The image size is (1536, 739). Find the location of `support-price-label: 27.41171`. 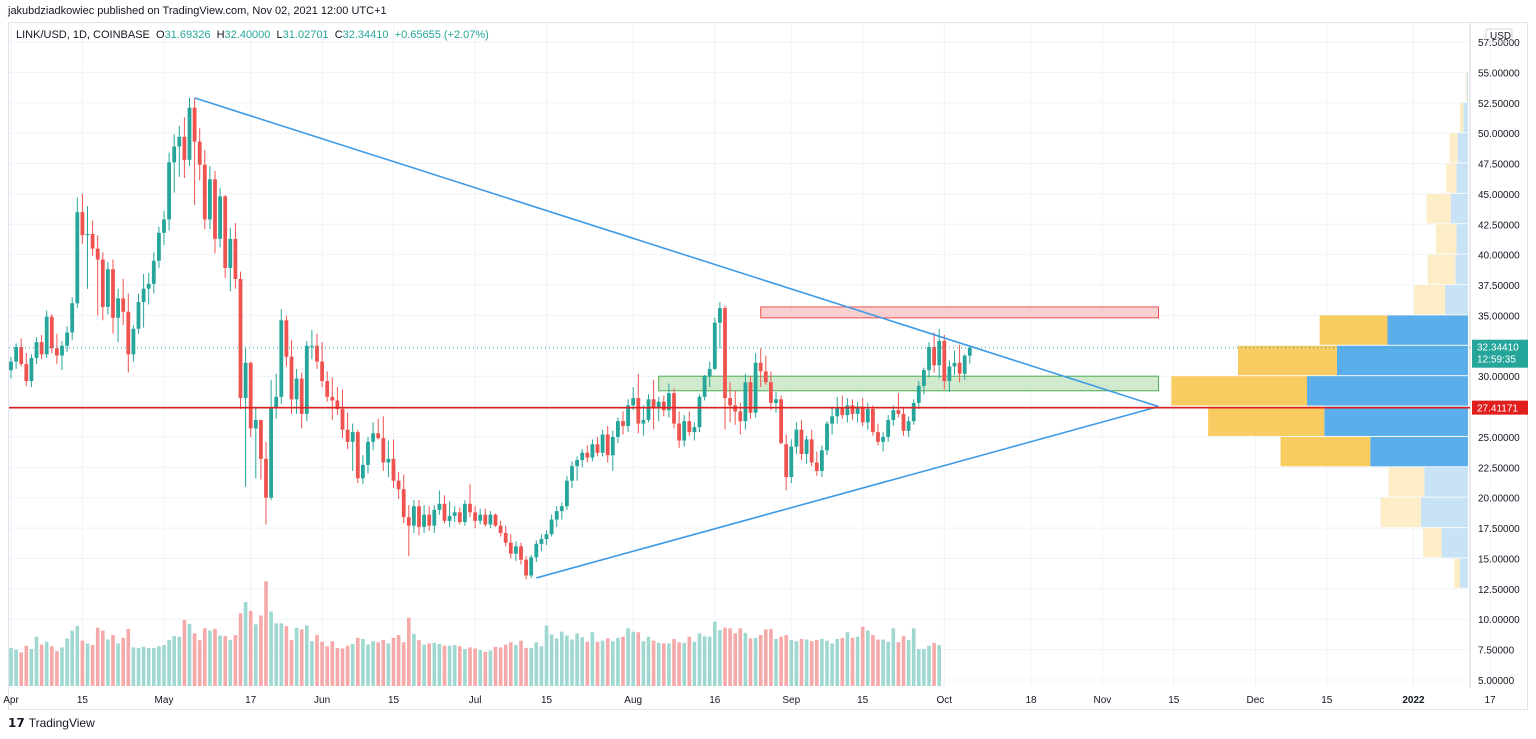

support-price-label: 27.41171 is located at coordinates (1497, 409).